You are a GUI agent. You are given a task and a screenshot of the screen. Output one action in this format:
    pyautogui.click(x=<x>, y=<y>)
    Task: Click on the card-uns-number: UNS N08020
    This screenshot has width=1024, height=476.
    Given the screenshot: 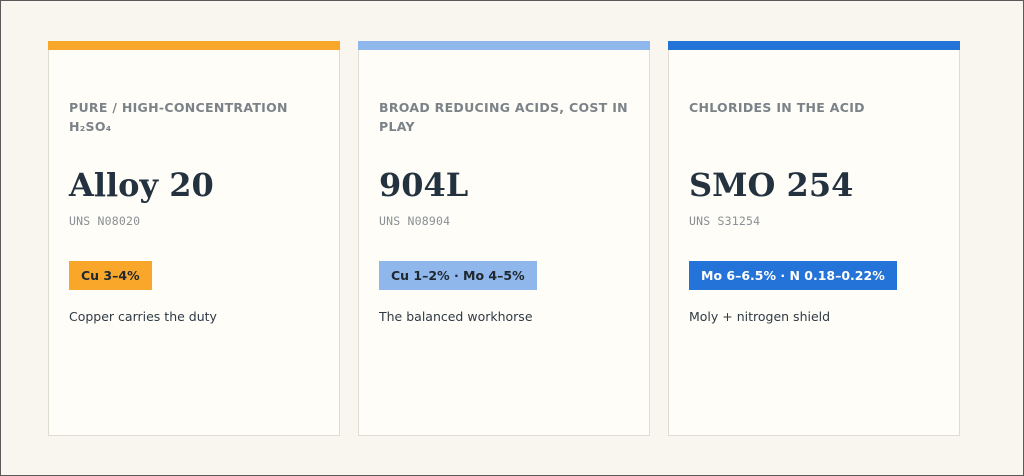 What is the action you would take?
    pyautogui.click(x=105, y=221)
    